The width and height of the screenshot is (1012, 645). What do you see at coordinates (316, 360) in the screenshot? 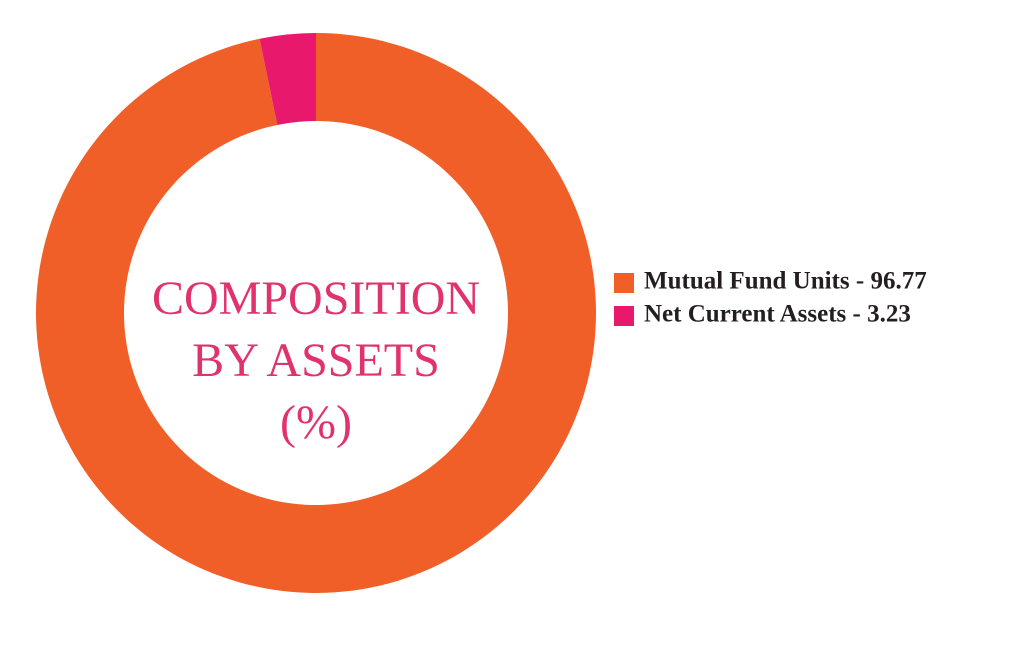
I see `chart-title: COMPOSITION BY ASSETS (%)` at bounding box center [316, 360].